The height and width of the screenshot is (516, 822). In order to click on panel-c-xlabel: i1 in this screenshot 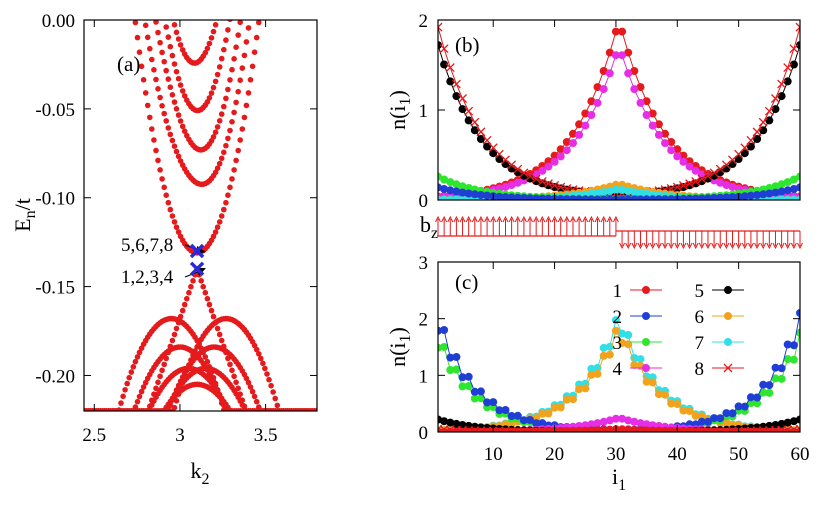, I will do `click(619, 479)`.